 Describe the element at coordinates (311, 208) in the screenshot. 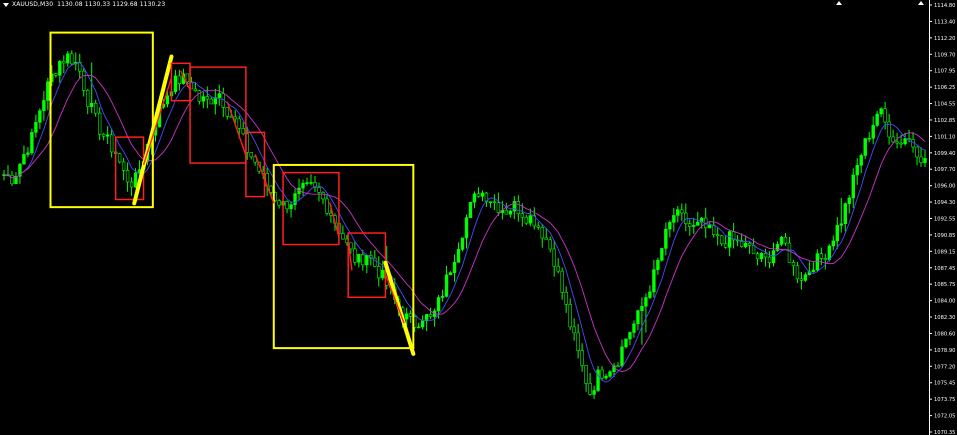

I see `red-range-box` at that location.